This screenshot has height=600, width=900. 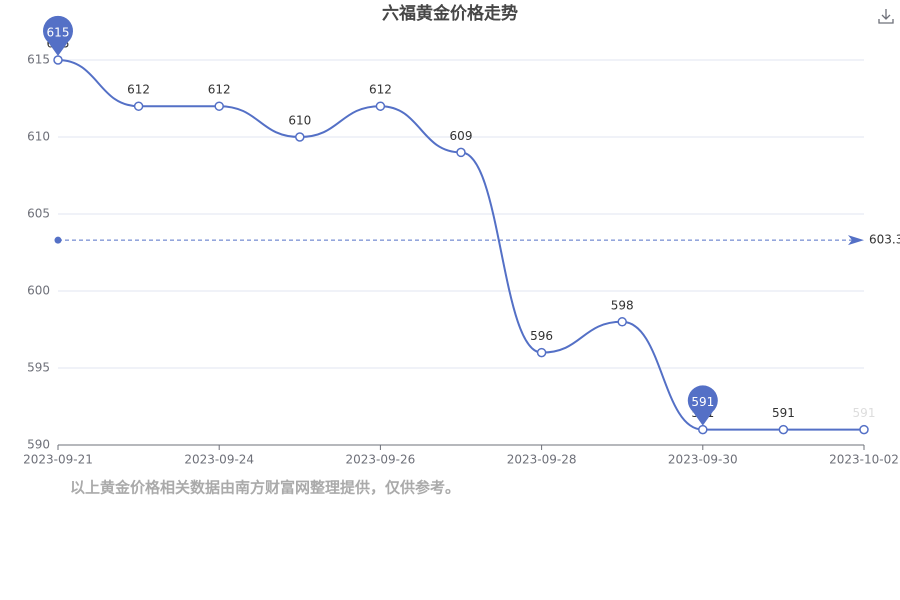 I want to click on mark-pin-label: 591, so click(x=702, y=402).